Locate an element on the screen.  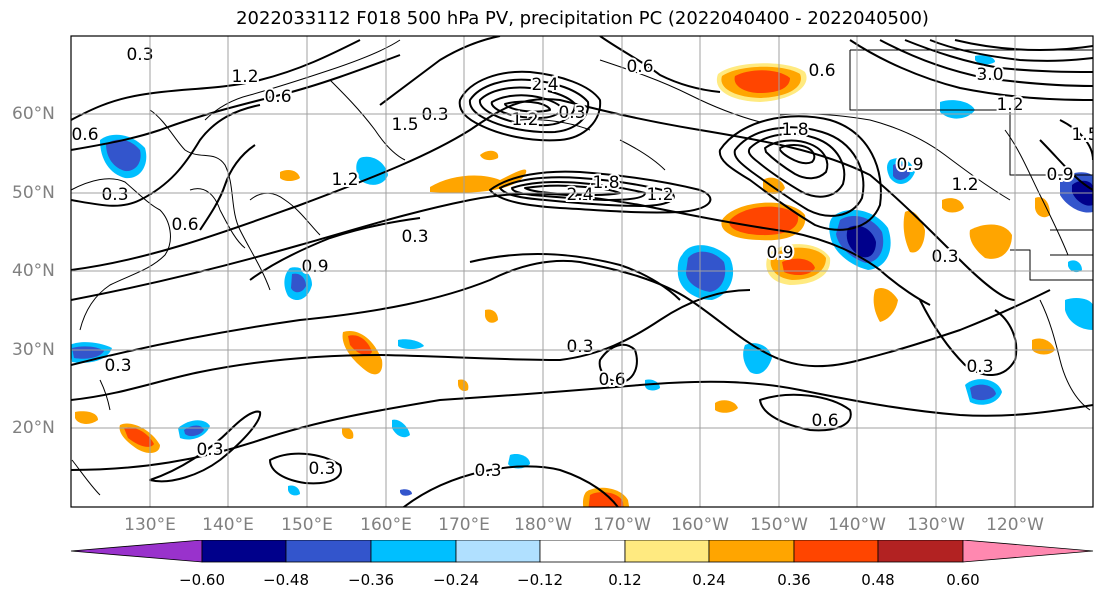
colorbar-tick-label: −0.60 is located at coordinates (202, 580).